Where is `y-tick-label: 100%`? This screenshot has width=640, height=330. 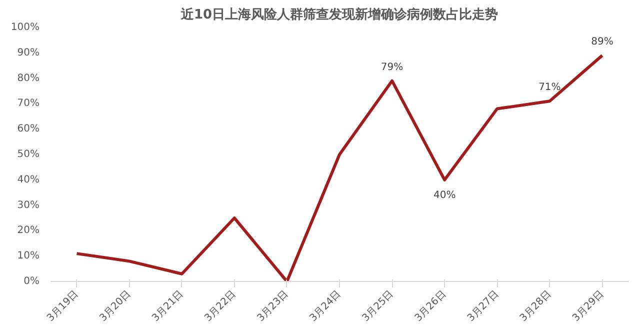 y-tick-label: 100% is located at coordinates (25, 27).